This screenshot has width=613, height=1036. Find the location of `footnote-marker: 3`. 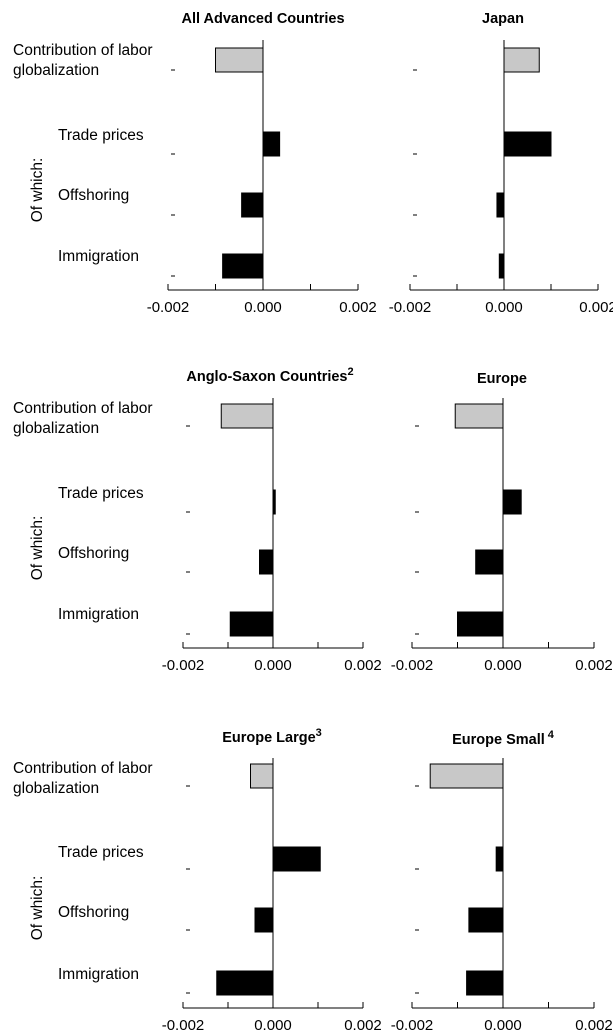

footnote-marker: 3 is located at coordinates (319, 733).